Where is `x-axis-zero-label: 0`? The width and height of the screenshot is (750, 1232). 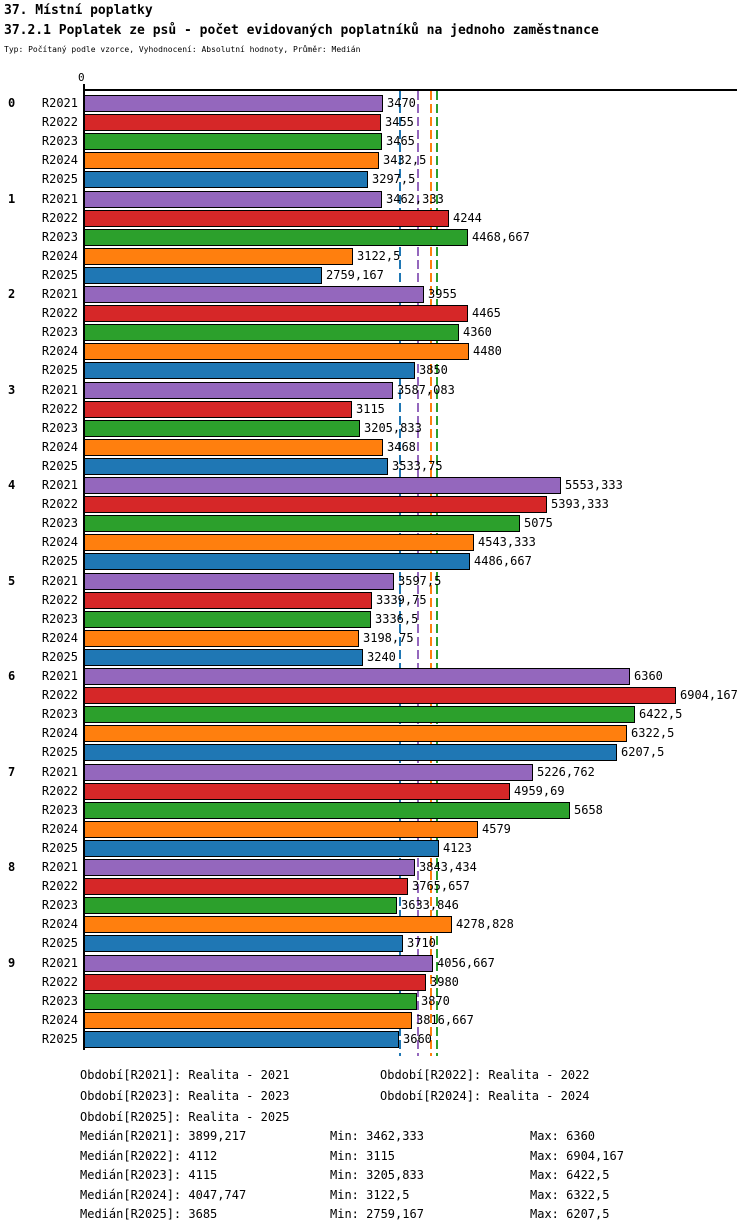 x-axis-zero-label: 0 is located at coordinates (81, 77).